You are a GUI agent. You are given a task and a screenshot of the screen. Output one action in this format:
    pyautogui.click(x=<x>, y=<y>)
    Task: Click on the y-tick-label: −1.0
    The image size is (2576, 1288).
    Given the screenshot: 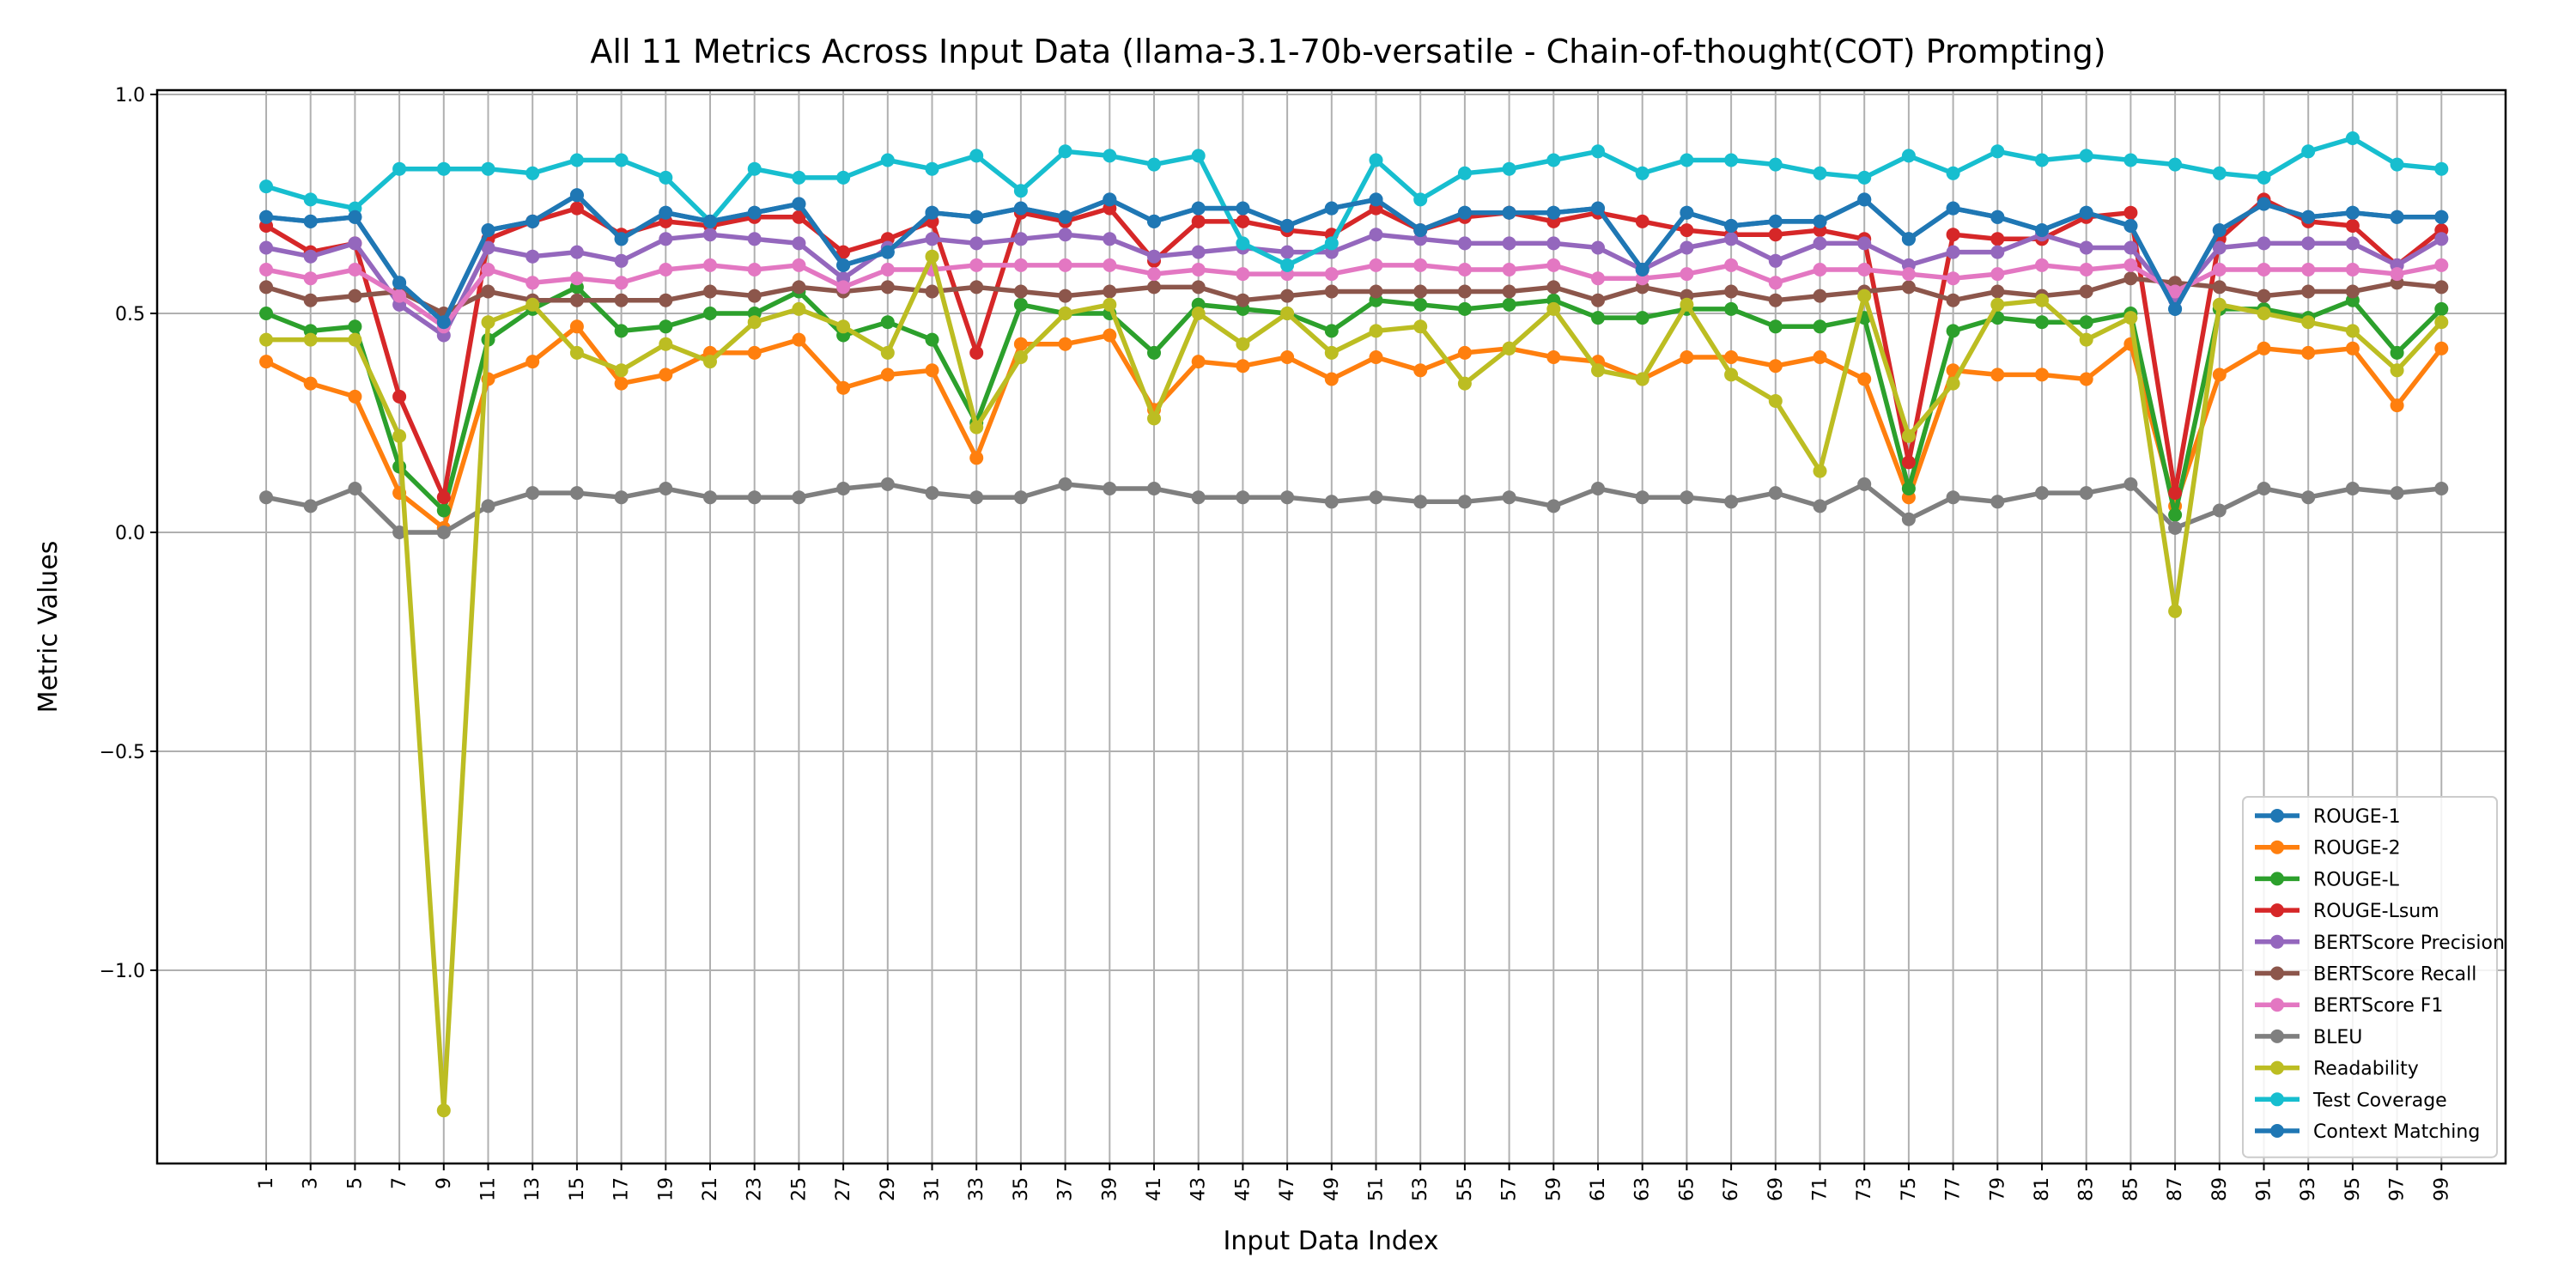 What is the action you would take?
    pyautogui.click(x=123, y=972)
    